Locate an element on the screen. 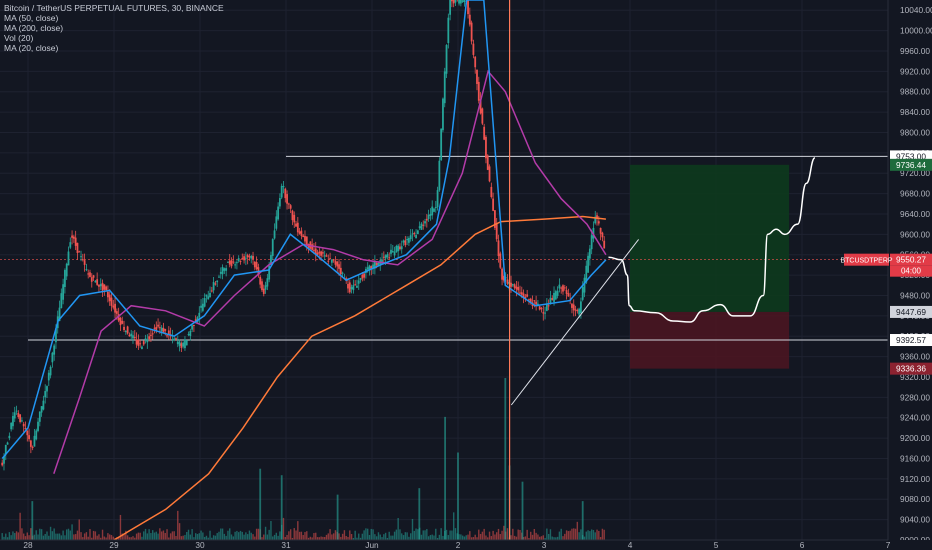 Image resolution: width=932 pixels, height=550 pixels. price-tick-label: 9480.00 is located at coordinates (915, 295).